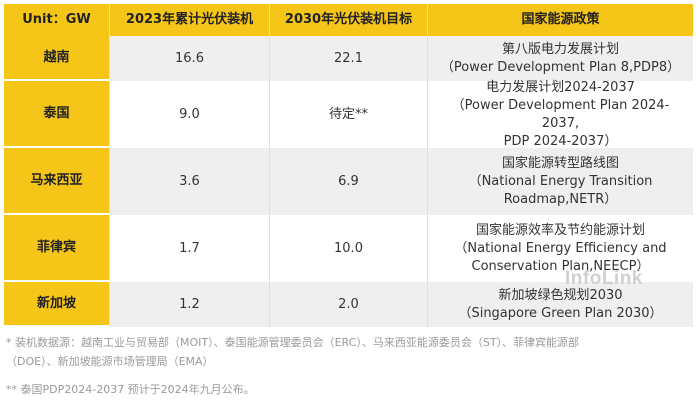 The image size is (697, 405). I want to click on policy-line: （National Energy Efficiency and, so click(560, 248).